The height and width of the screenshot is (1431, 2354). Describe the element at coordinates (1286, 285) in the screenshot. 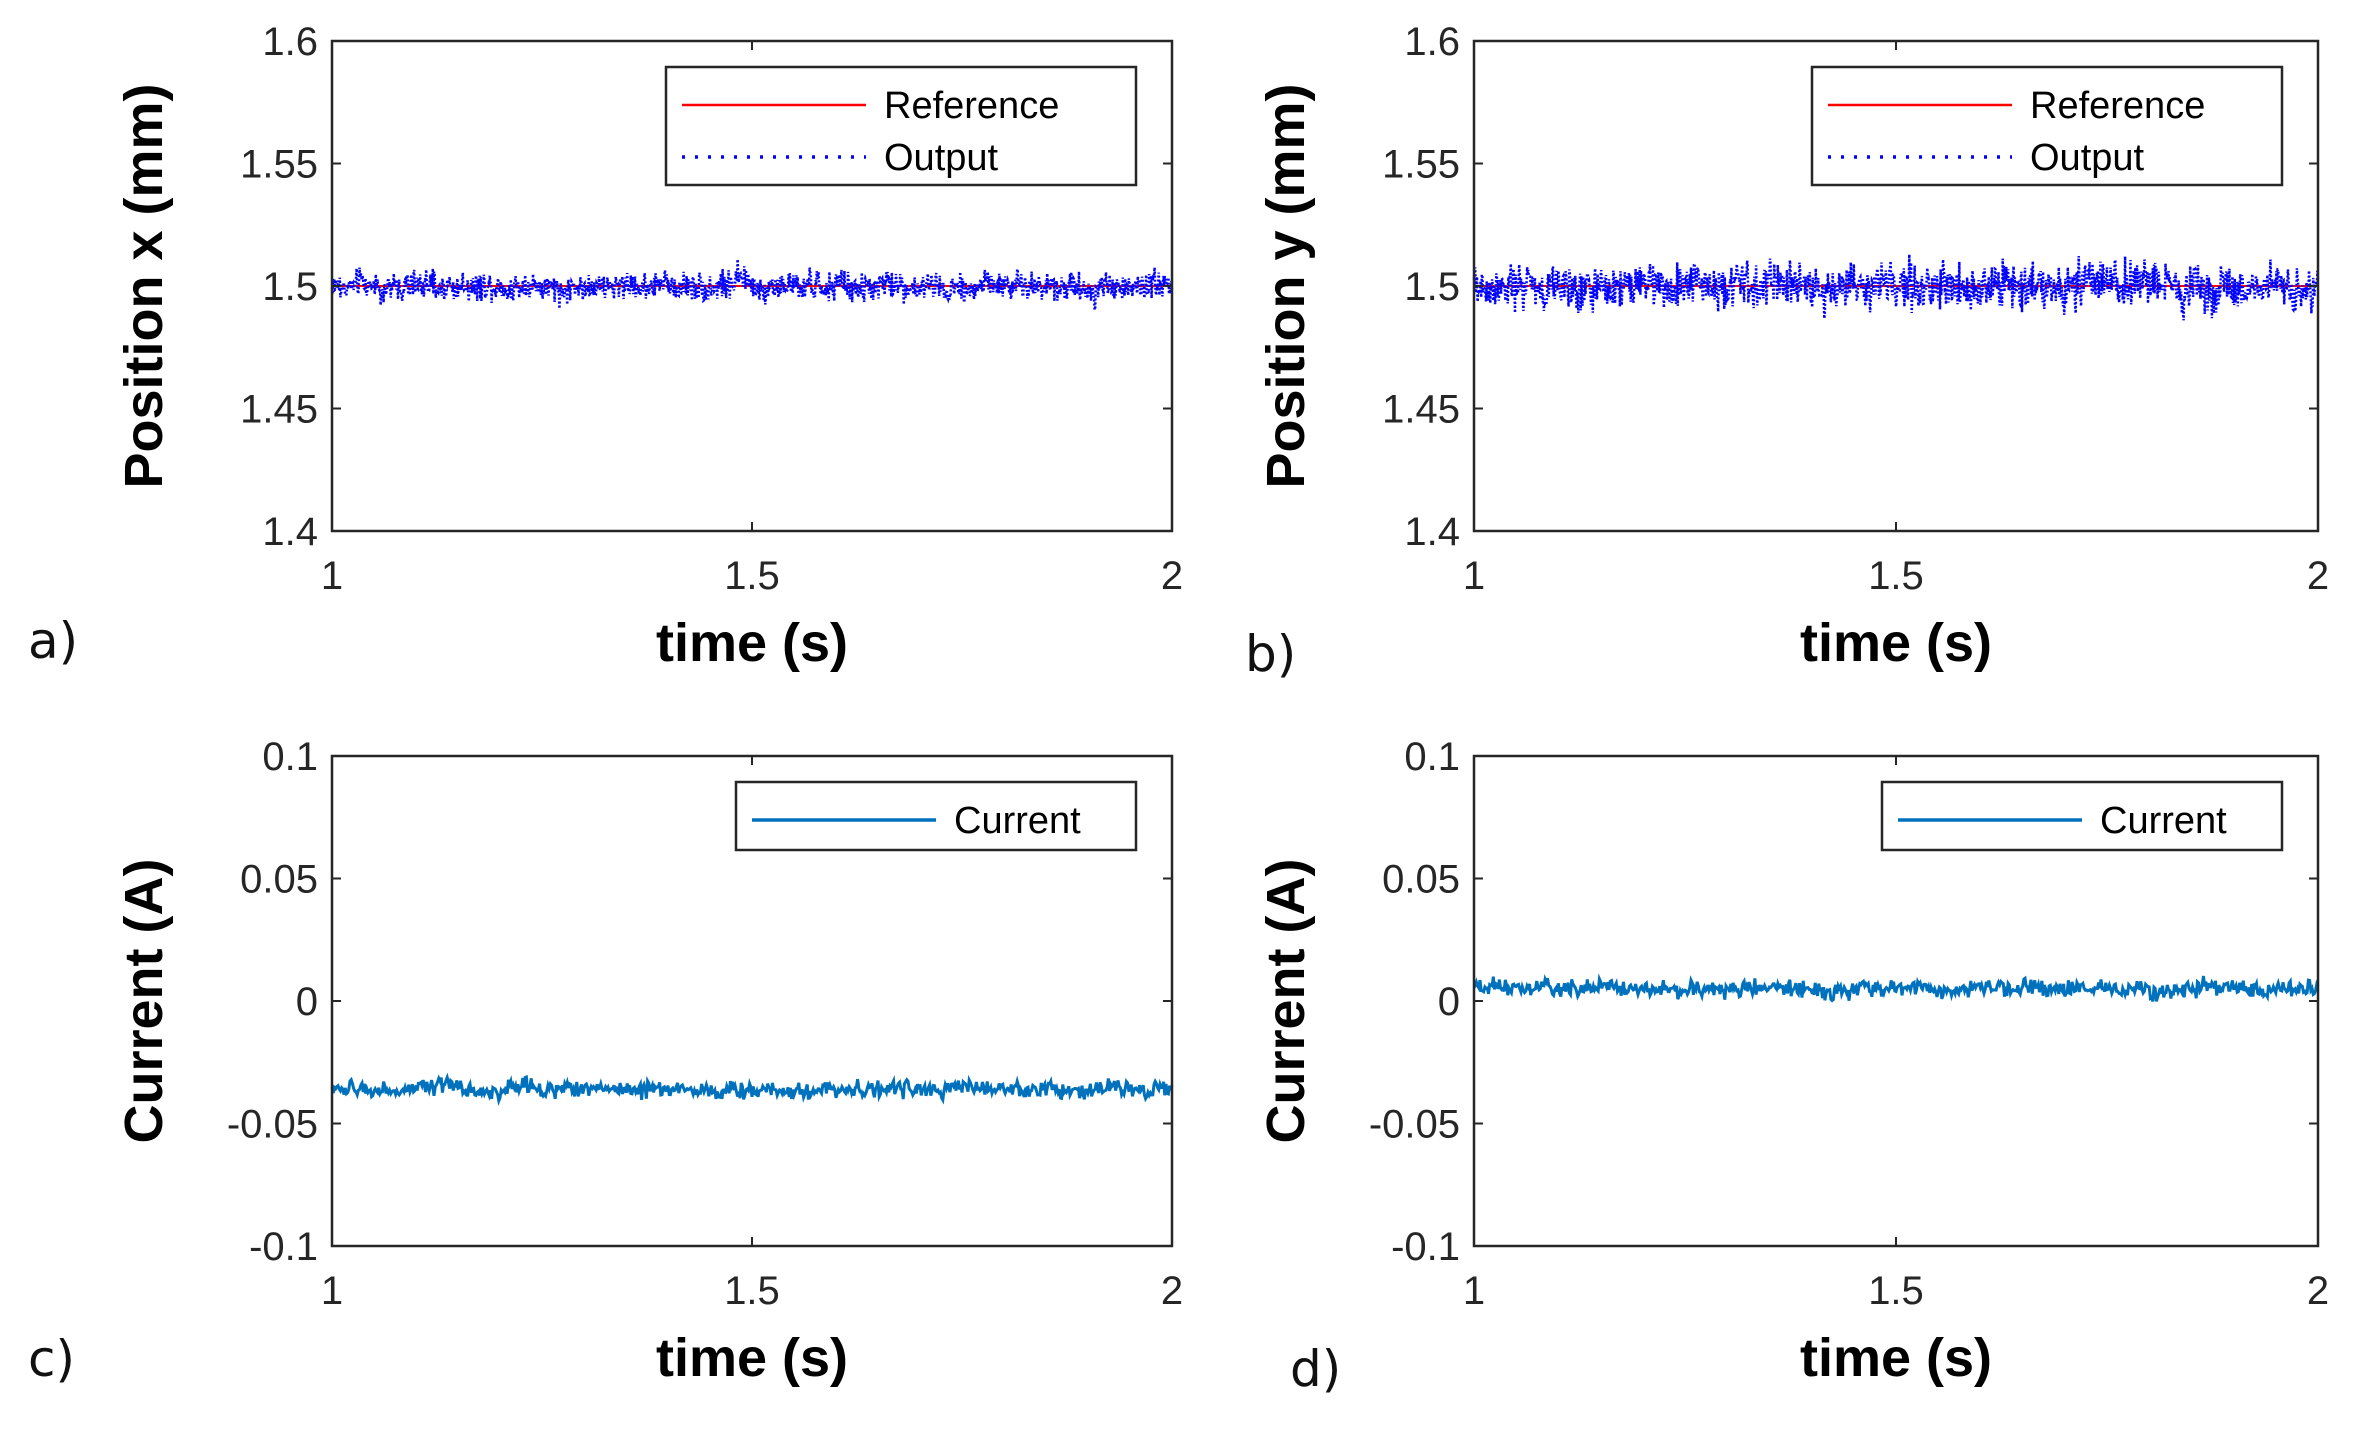

I see `y-axis-label: Position y (mm)` at that location.